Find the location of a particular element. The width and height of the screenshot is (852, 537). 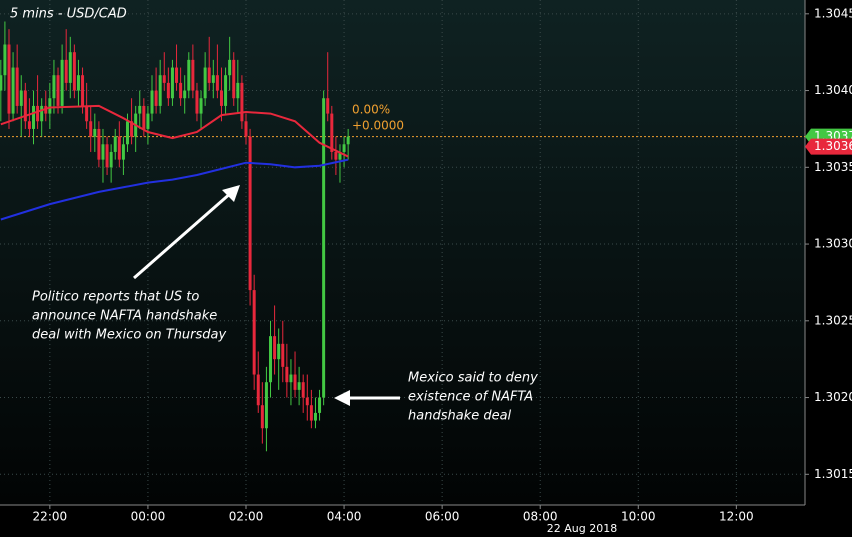

annotation-text: Politico reports that US to is located at coordinates (115, 297).